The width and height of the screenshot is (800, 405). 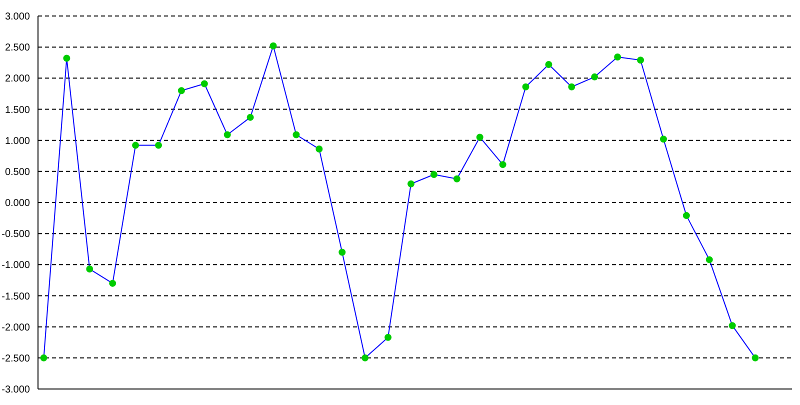 I want to click on y-tick-label: -2.500, so click(x=16, y=358).